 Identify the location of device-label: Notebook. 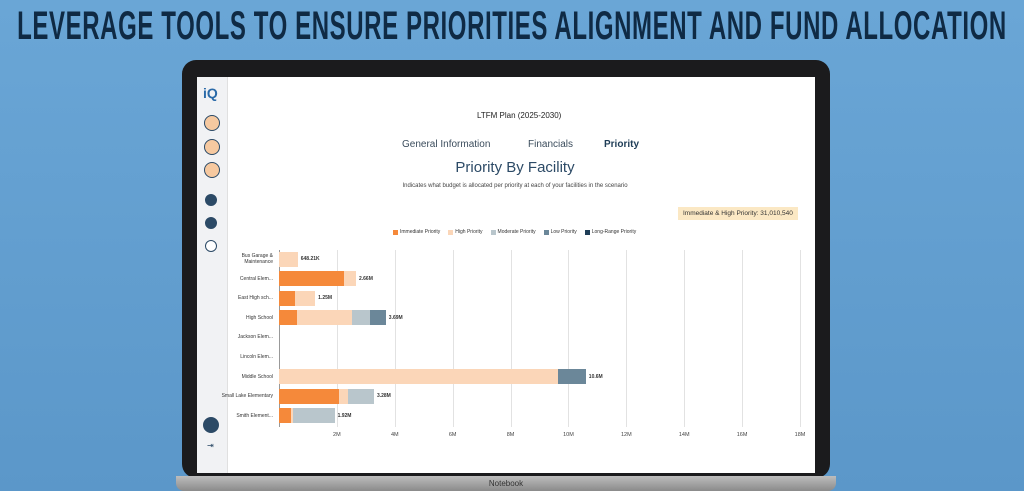
(506, 483).